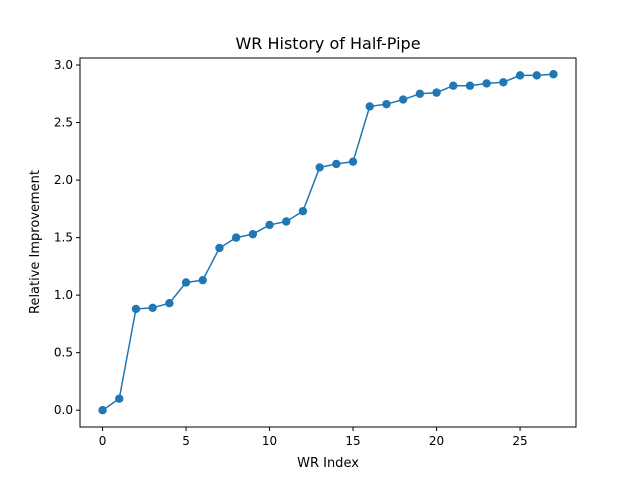 This screenshot has width=640, height=480. Describe the element at coordinates (63, 238) in the screenshot. I see `y-tick-label: 1.5` at that location.